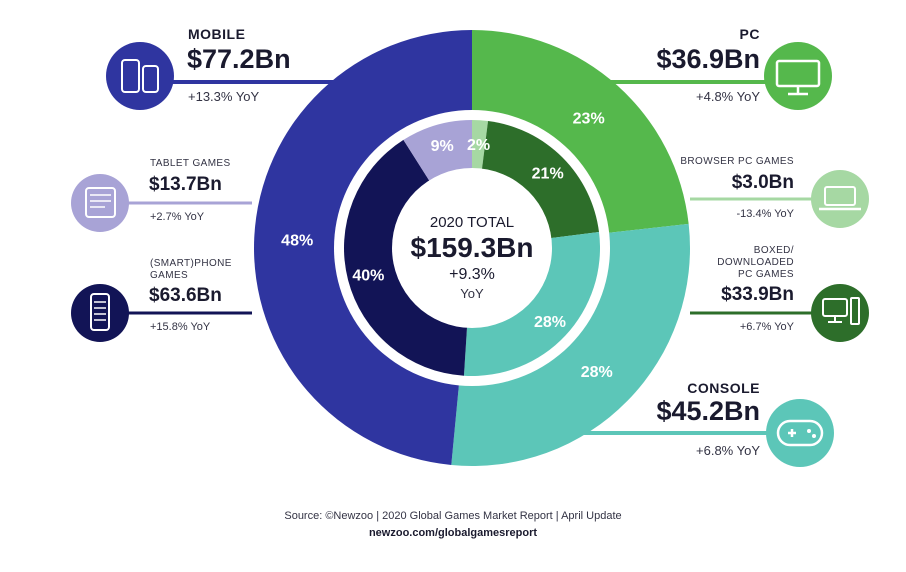 The image size is (906, 572). Describe the element at coordinates (708, 411) in the screenshot. I see `console-value: $45.2Bn` at that location.